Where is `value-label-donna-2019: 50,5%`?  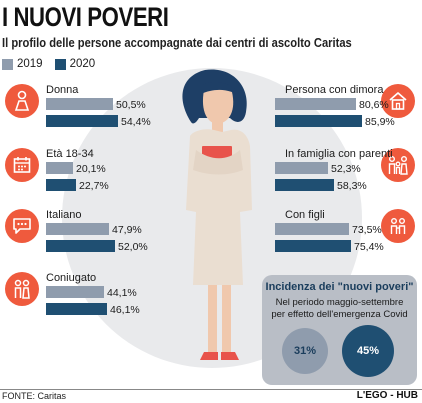 value-label-donna-2019: 50,5% is located at coordinates (131, 105).